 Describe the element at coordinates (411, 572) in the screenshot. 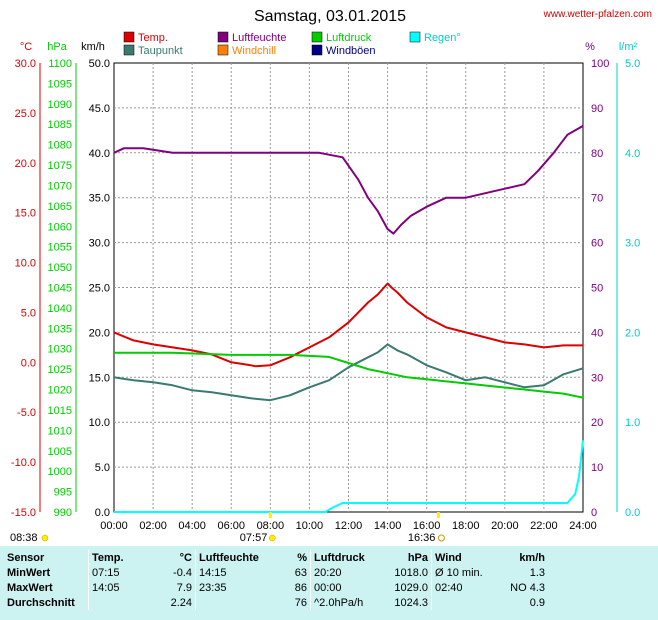

I see `pressure-value: 1018.0` at that location.